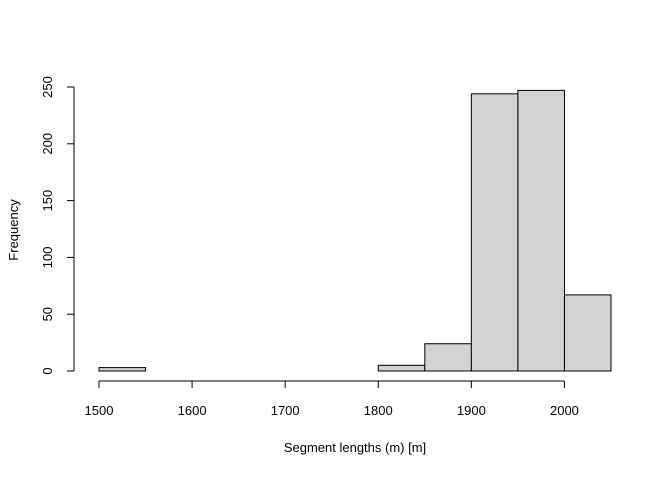 The image size is (672, 480). Describe the element at coordinates (471, 410) in the screenshot. I see `x-tick-label: 1900` at that location.